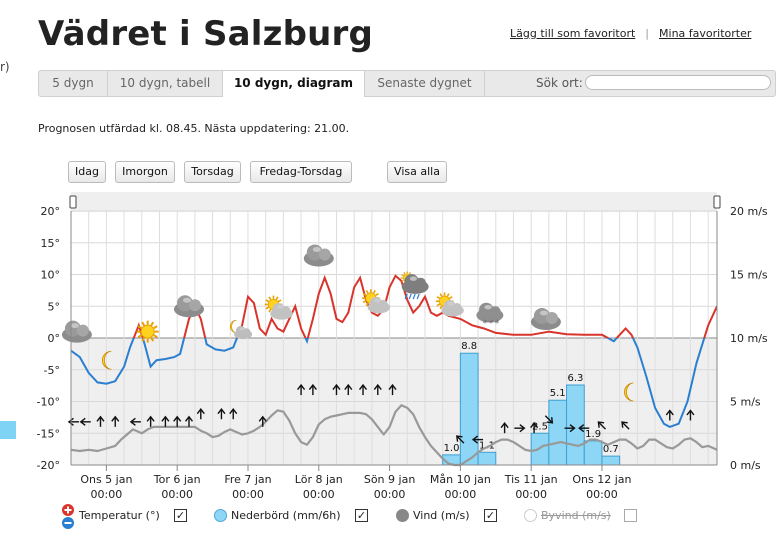 This screenshot has width=778, height=535. I want to click on weather-raincloud-icon, so click(414, 285).